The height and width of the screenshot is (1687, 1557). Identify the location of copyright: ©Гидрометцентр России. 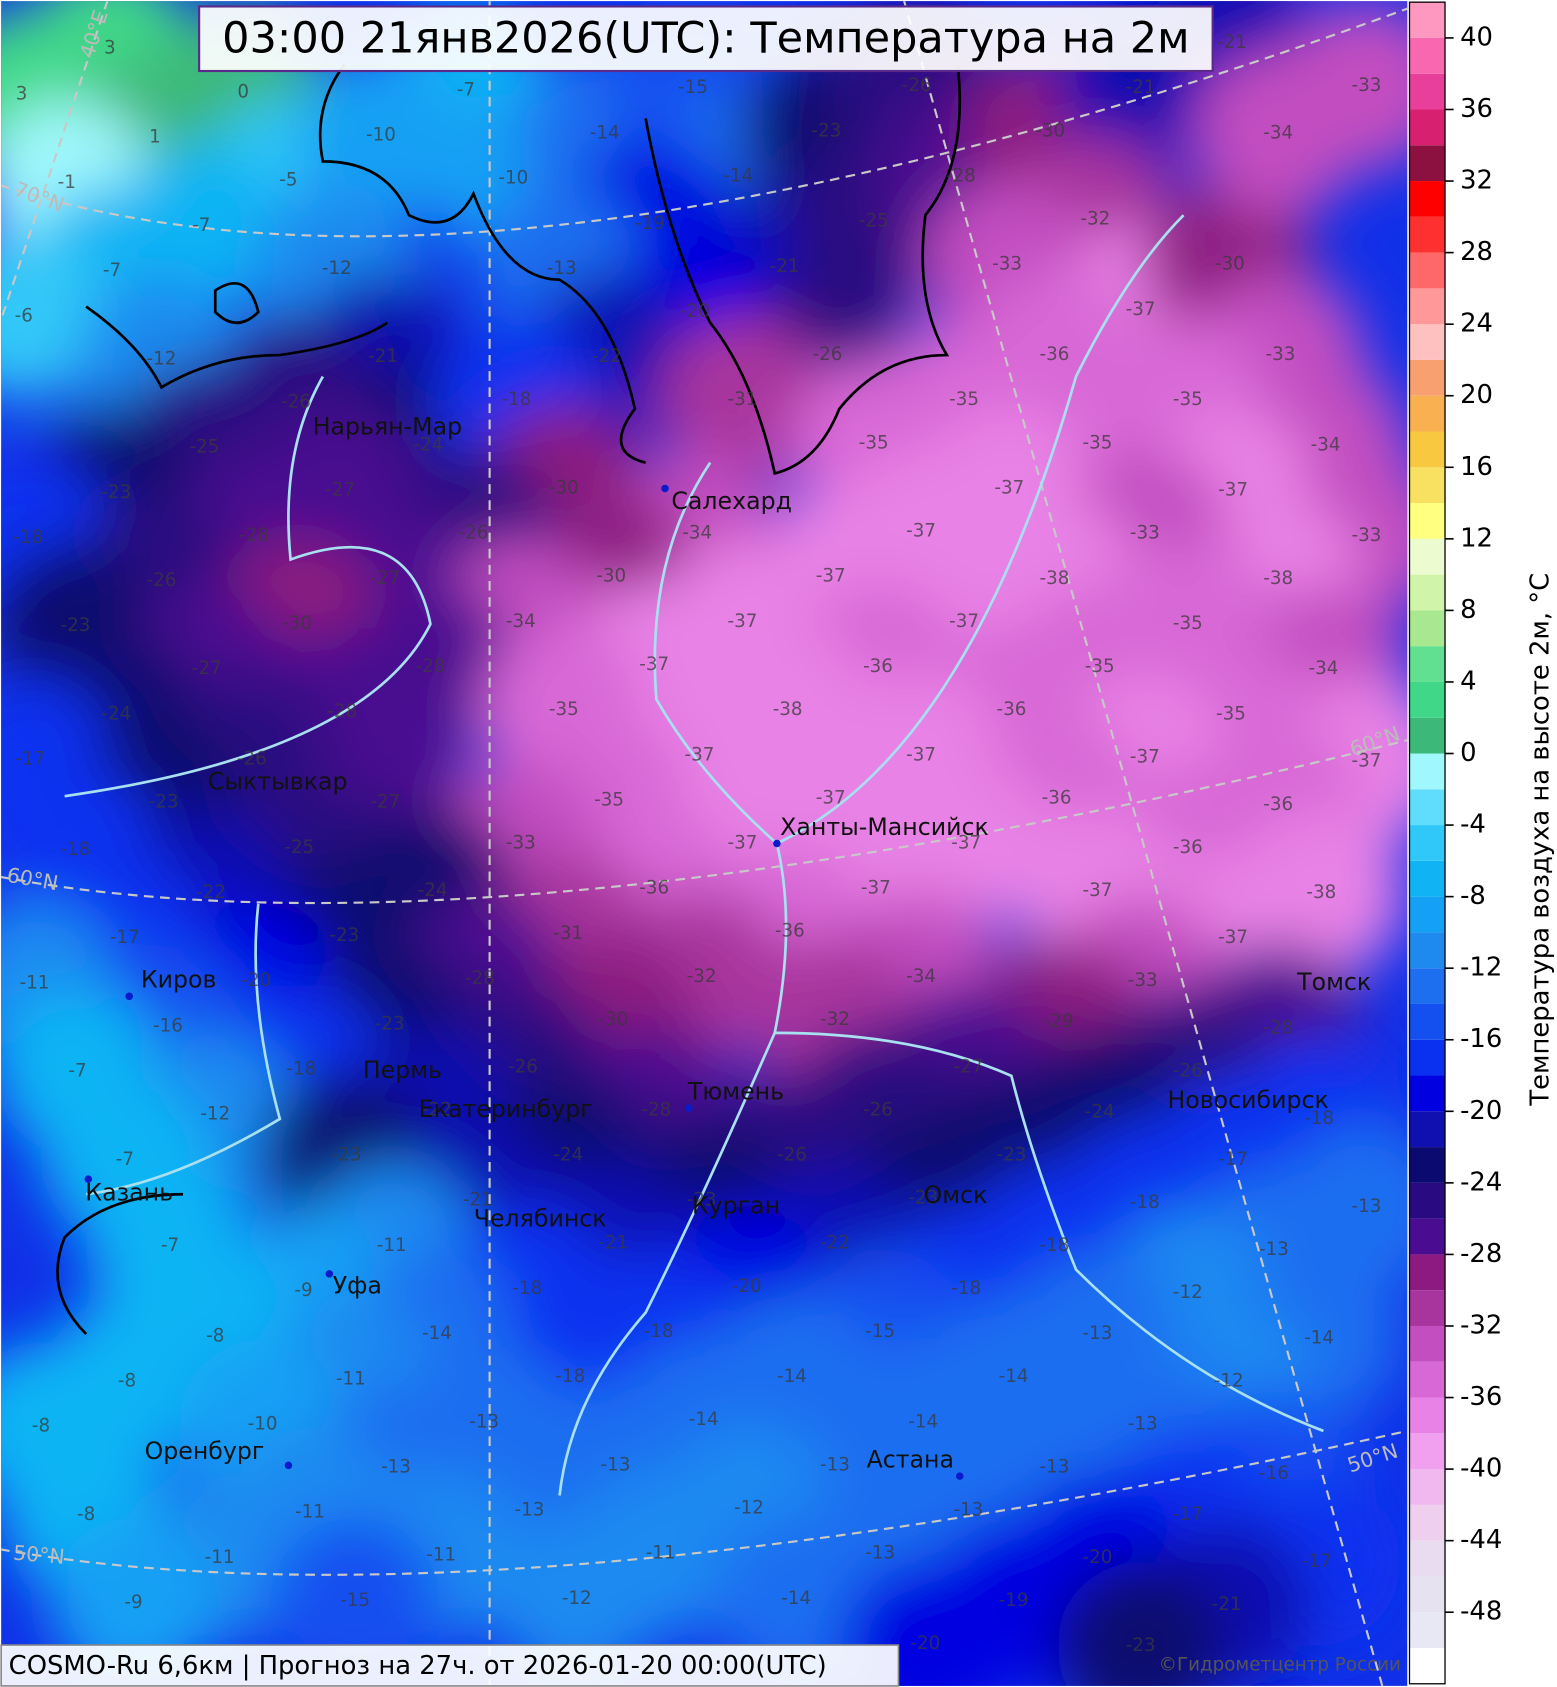
(1280, 1664).